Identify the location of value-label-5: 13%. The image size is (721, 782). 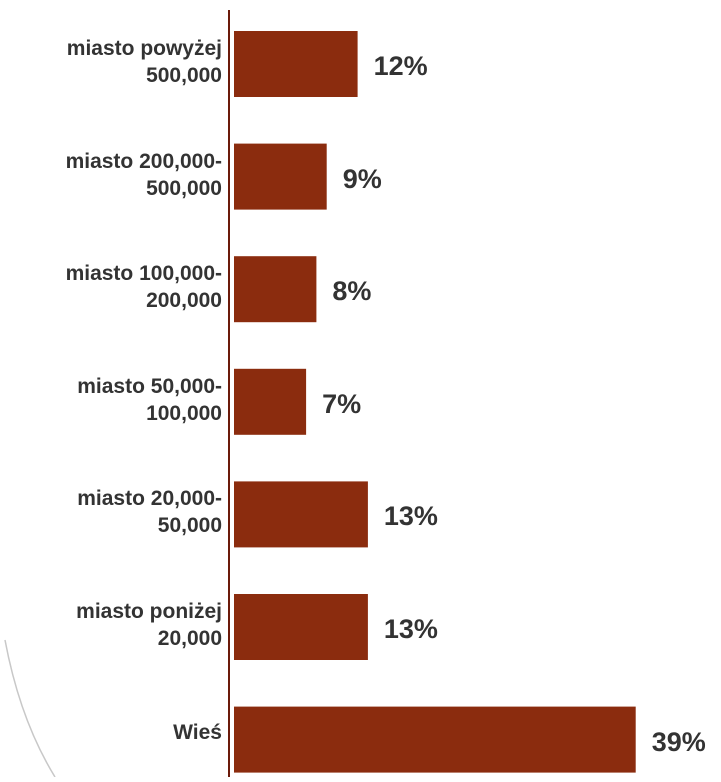
(410, 516).